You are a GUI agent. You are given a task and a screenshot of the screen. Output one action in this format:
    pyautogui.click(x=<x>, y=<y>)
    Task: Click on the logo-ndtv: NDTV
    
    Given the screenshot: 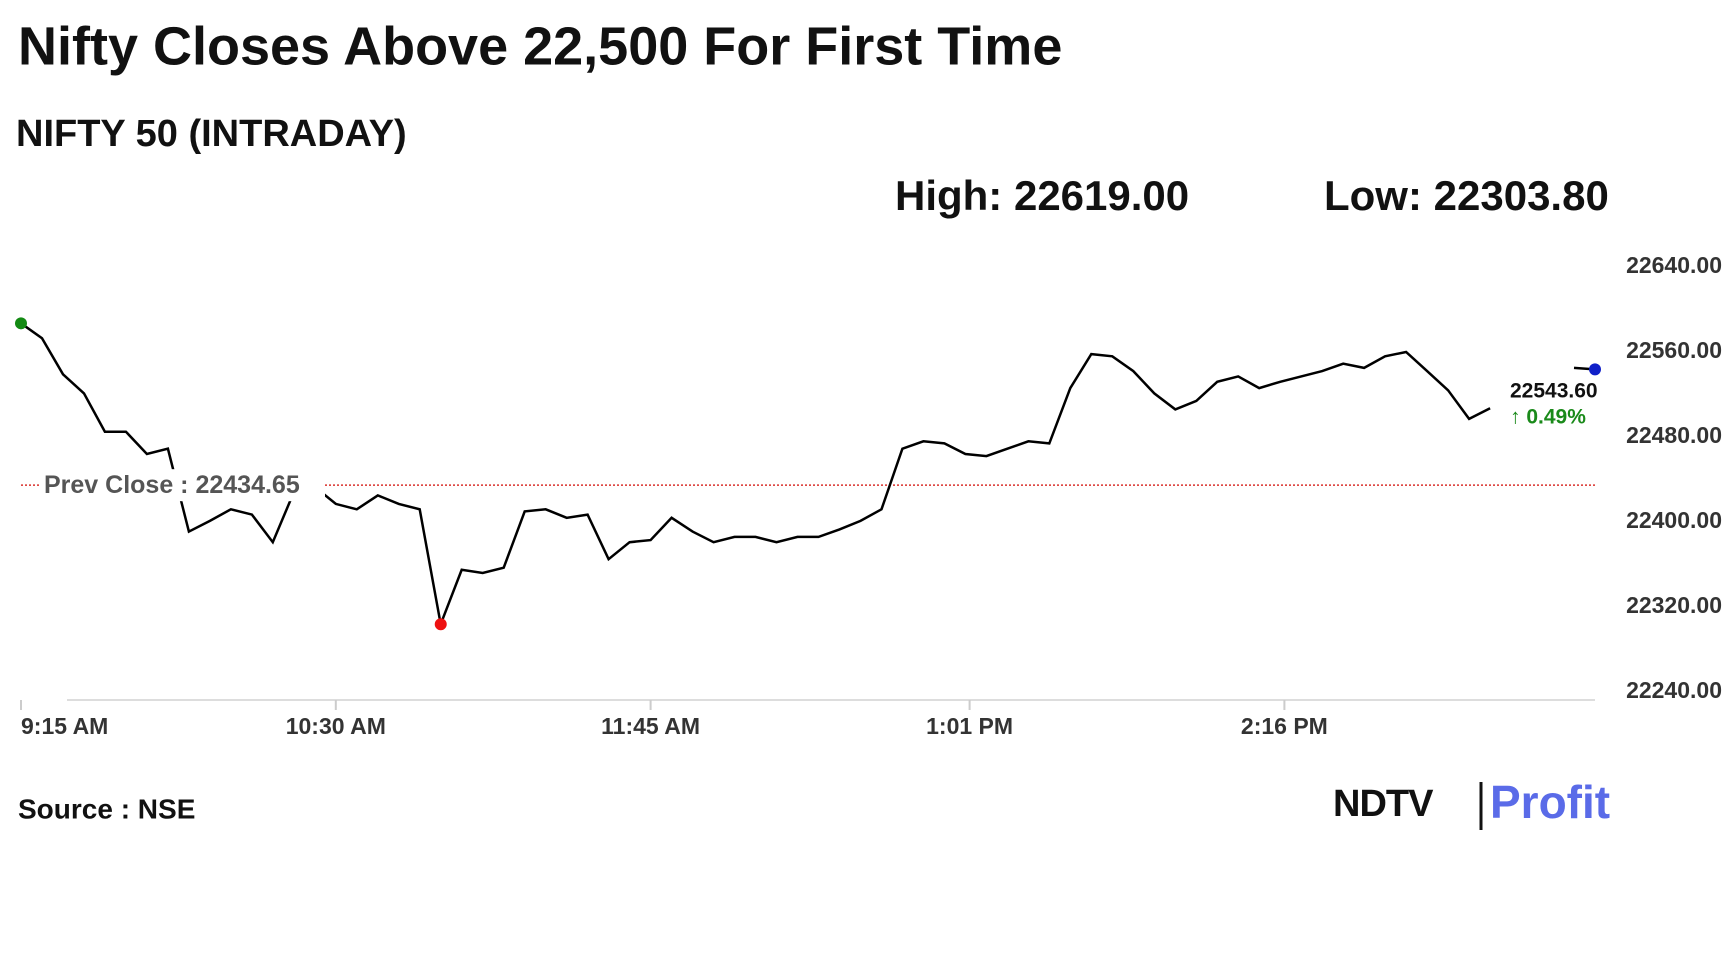 What is the action you would take?
    pyautogui.click(x=1383, y=804)
    